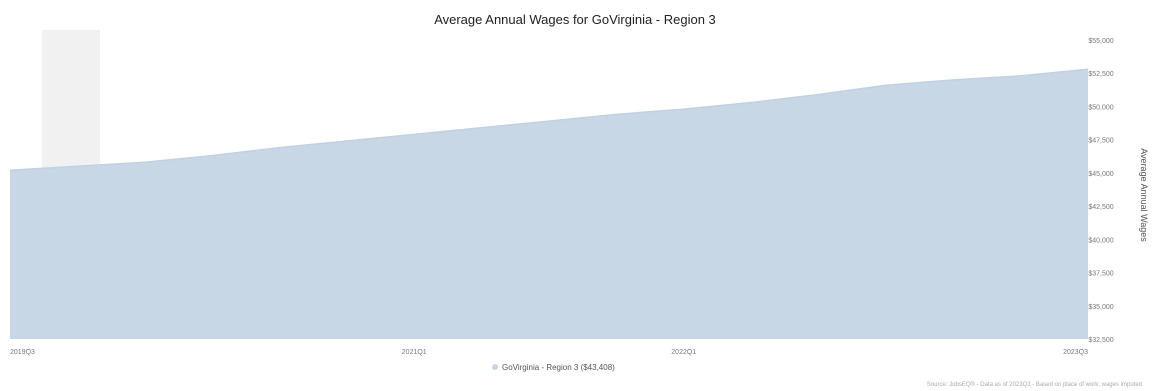 Image resolution: width=1152 pixels, height=391 pixels. What do you see at coordinates (22, 352) in the screenshot?
I see `x-tick-label: 2019Q3` at bounding box center [22, 352].